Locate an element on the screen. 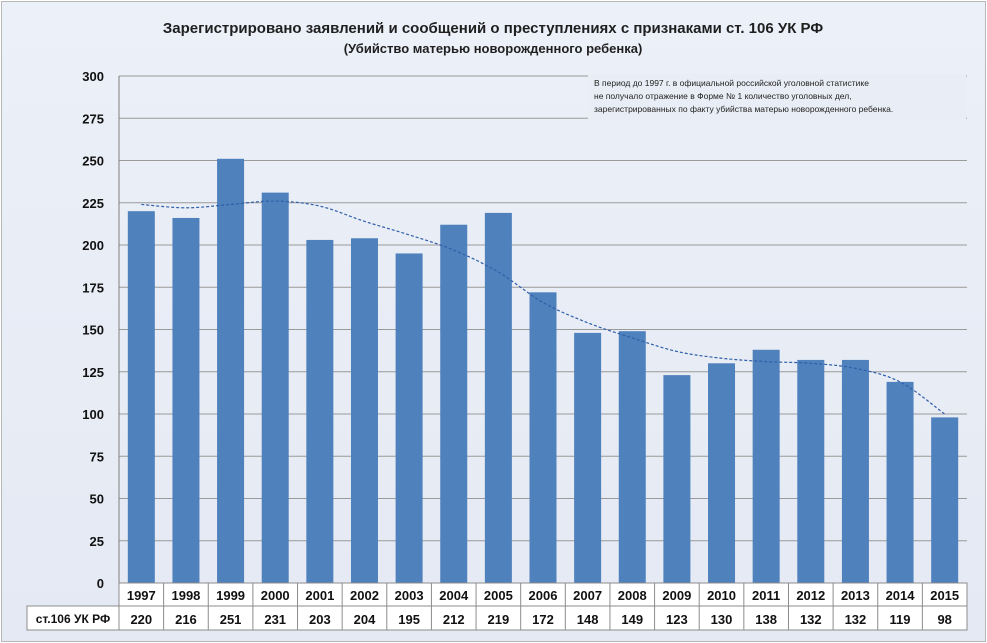 This screenshot has height=643, width=987. series-label: ст.106 УК РФ is located at coordinates (73, 619).